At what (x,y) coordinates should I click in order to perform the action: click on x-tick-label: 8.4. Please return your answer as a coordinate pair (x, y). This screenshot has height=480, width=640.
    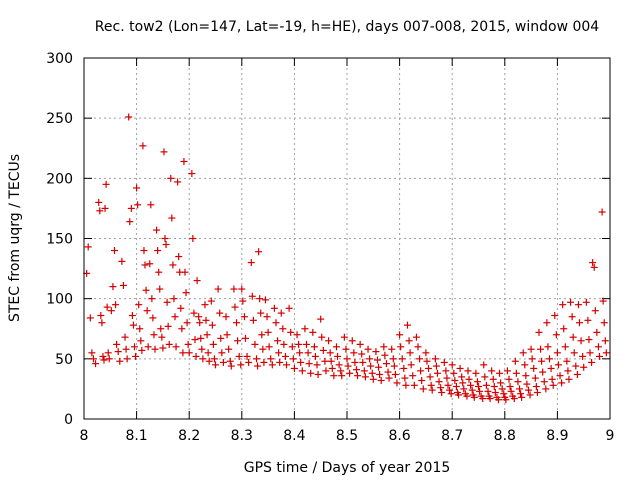
    Looking at the image, I should click on (294, 436).